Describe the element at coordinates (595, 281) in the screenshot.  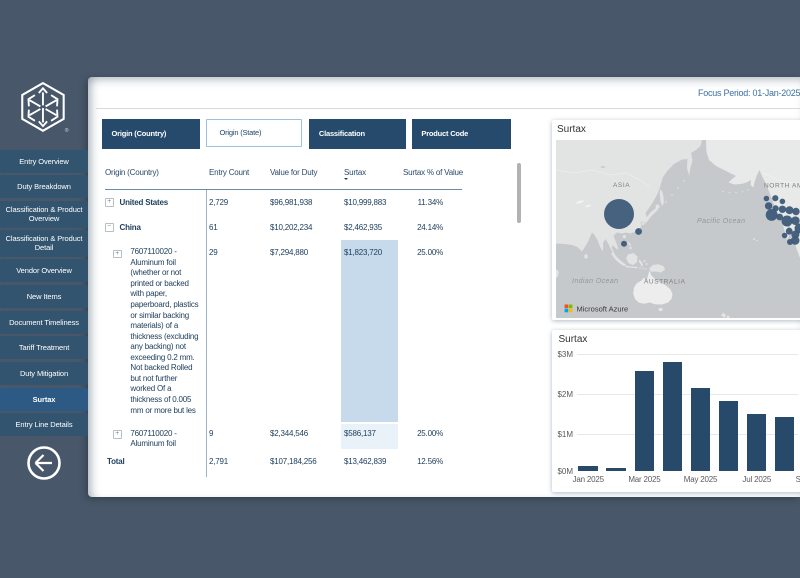
I see `svg-text: Indian Ocean` at that location.